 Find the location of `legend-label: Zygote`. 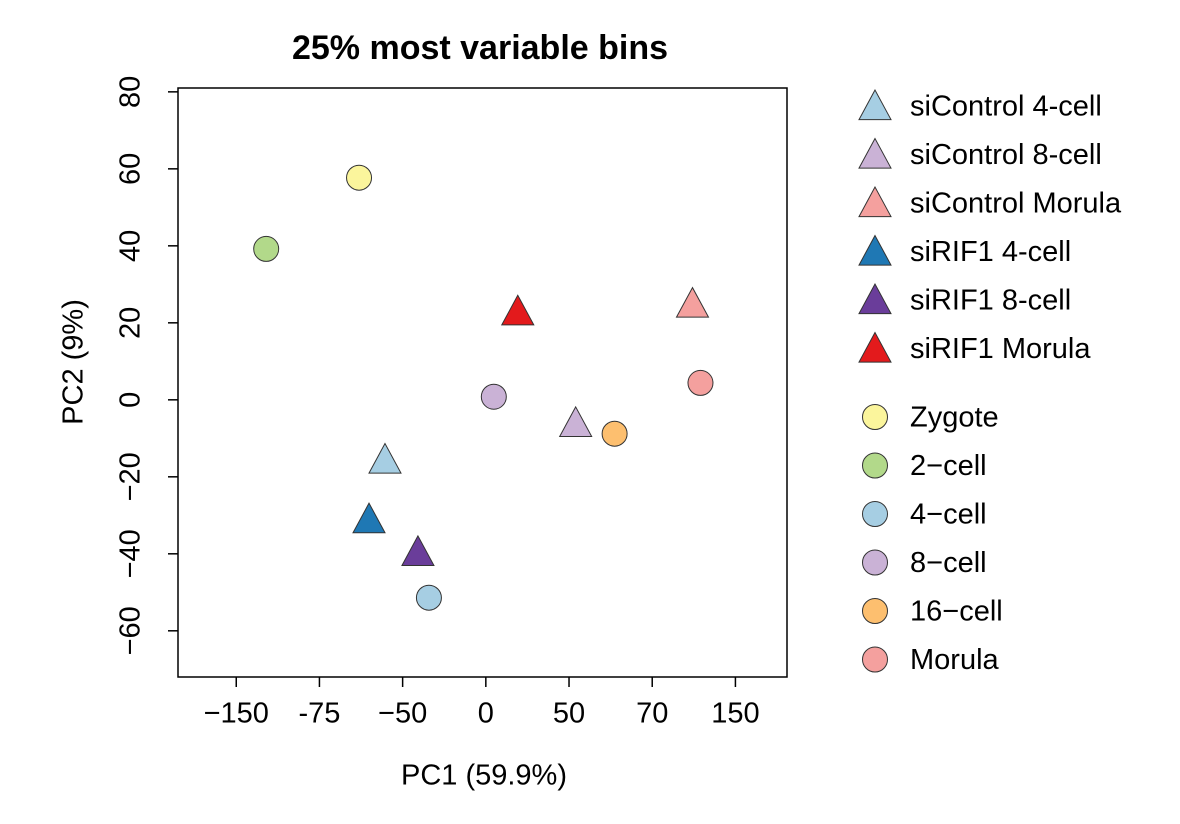

legend-label: Zygote is located at coordinates (954, 418).